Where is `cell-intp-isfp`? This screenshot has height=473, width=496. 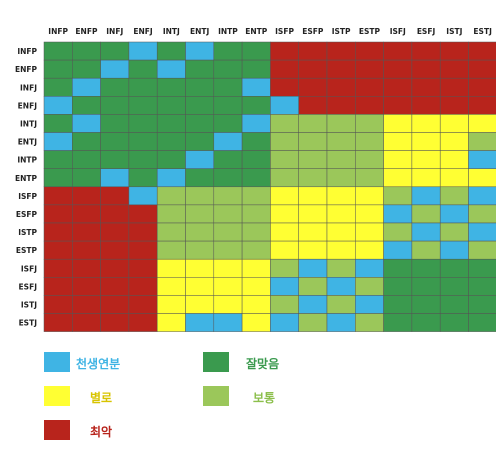
cell-intp-isfp is located at coordinates (284, 159).